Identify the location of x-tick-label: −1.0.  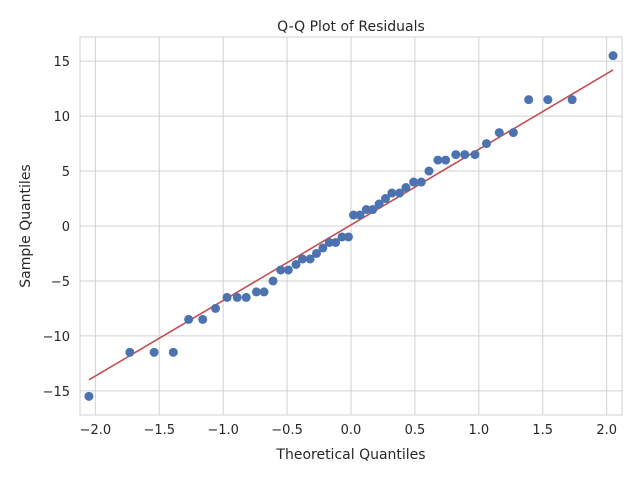
(223, 430).